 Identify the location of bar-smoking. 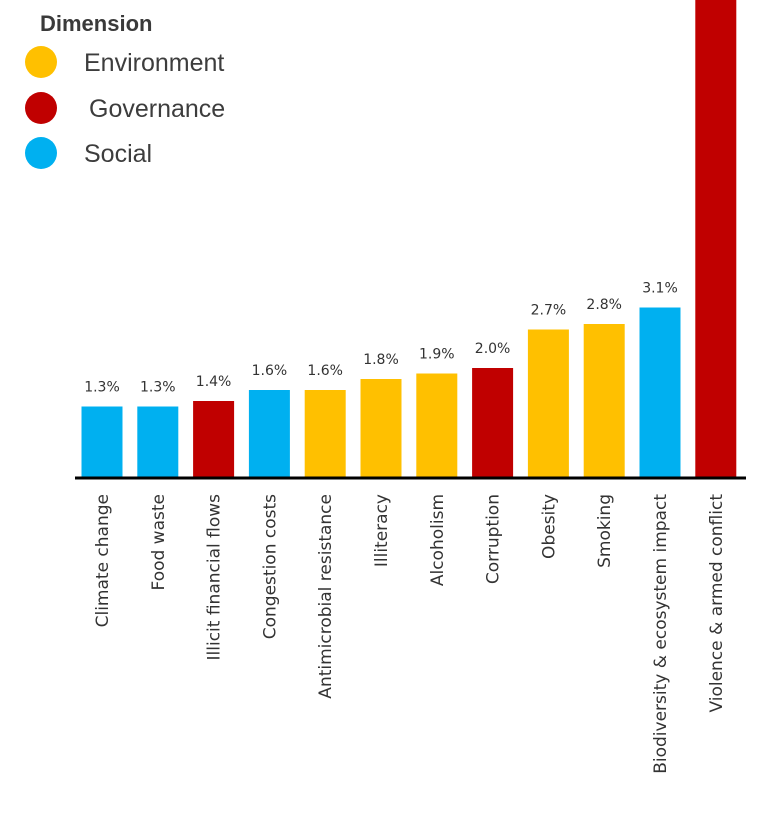
(604, 401).